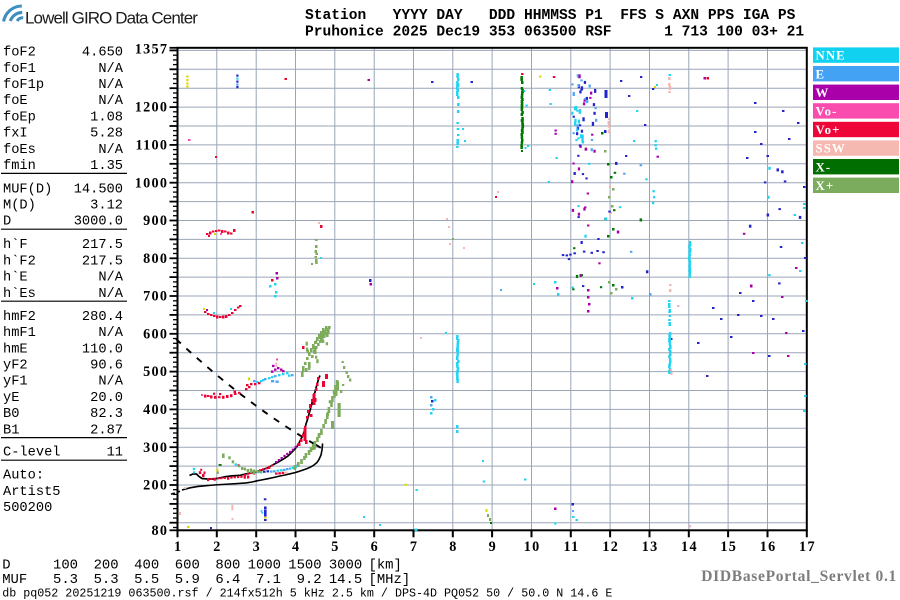  I want to click on svg-text: fmin, so click(19, 166).